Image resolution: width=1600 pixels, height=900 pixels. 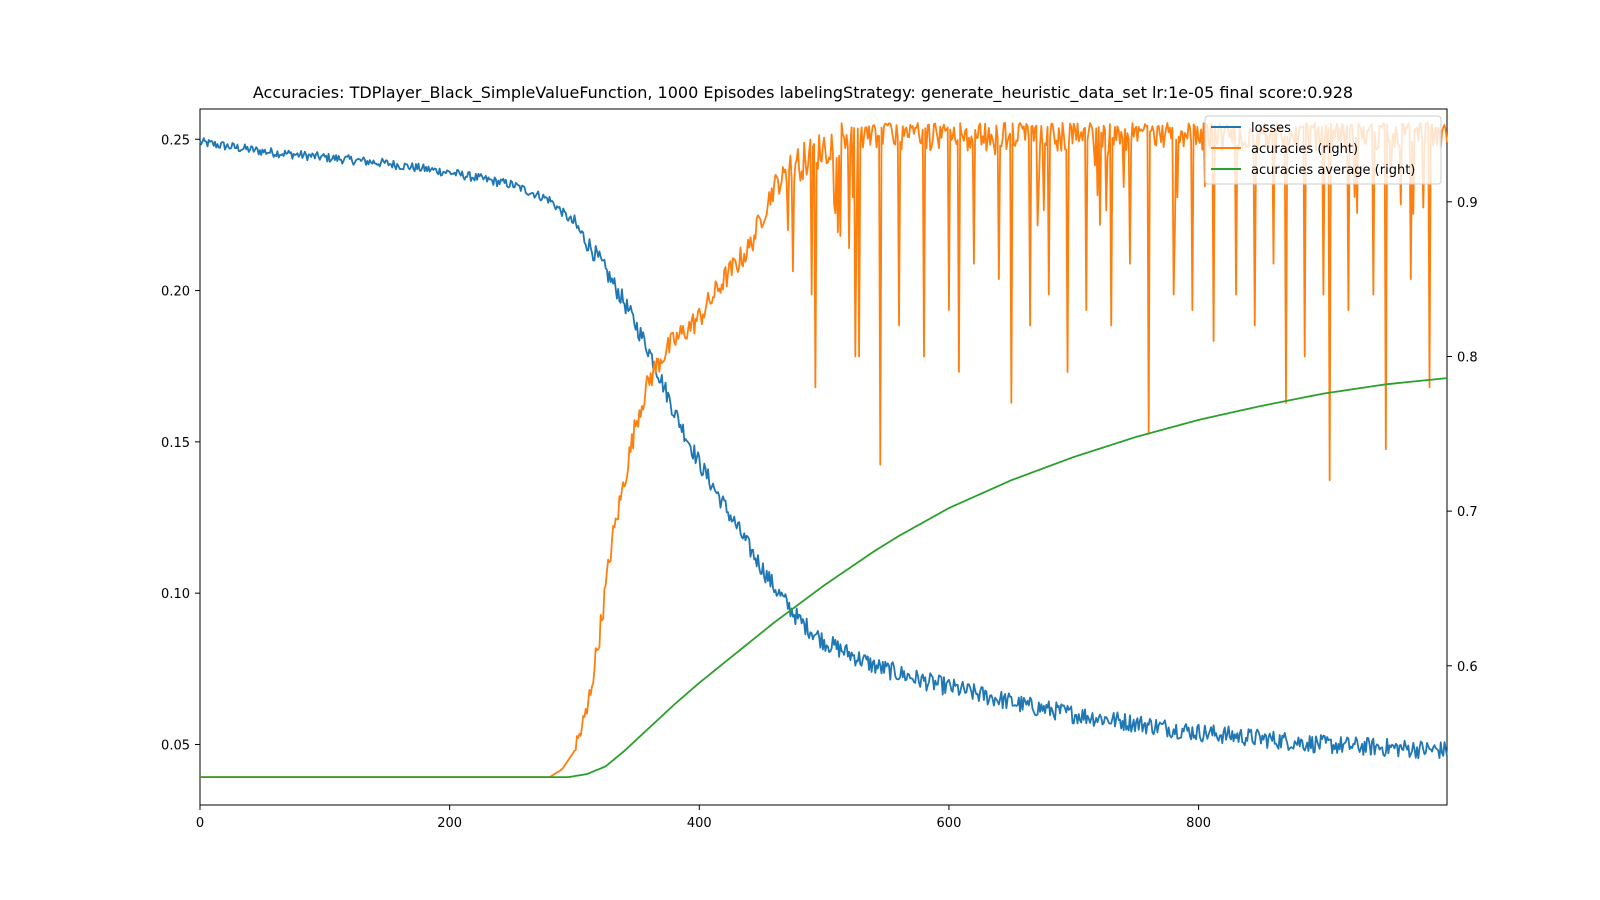 I want to click on y-right-tick-label-0: 0.6, so click(x=1467, y=667).